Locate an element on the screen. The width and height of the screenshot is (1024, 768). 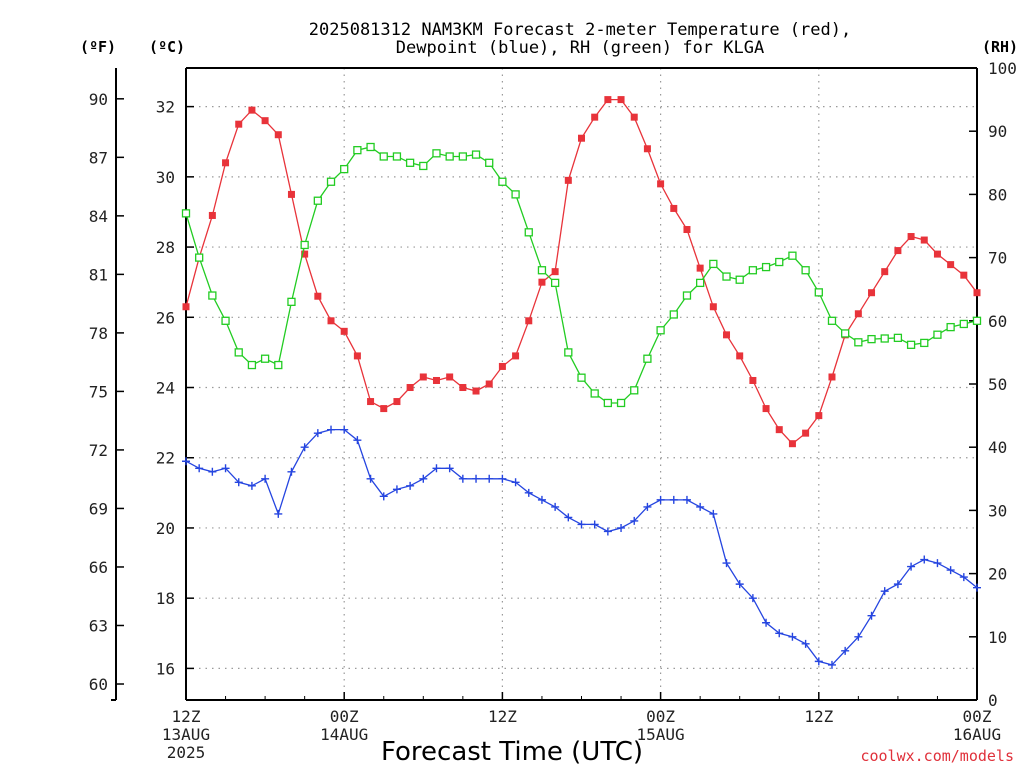
rh-tick-label: 100 is located at coordinates (1002, 68).